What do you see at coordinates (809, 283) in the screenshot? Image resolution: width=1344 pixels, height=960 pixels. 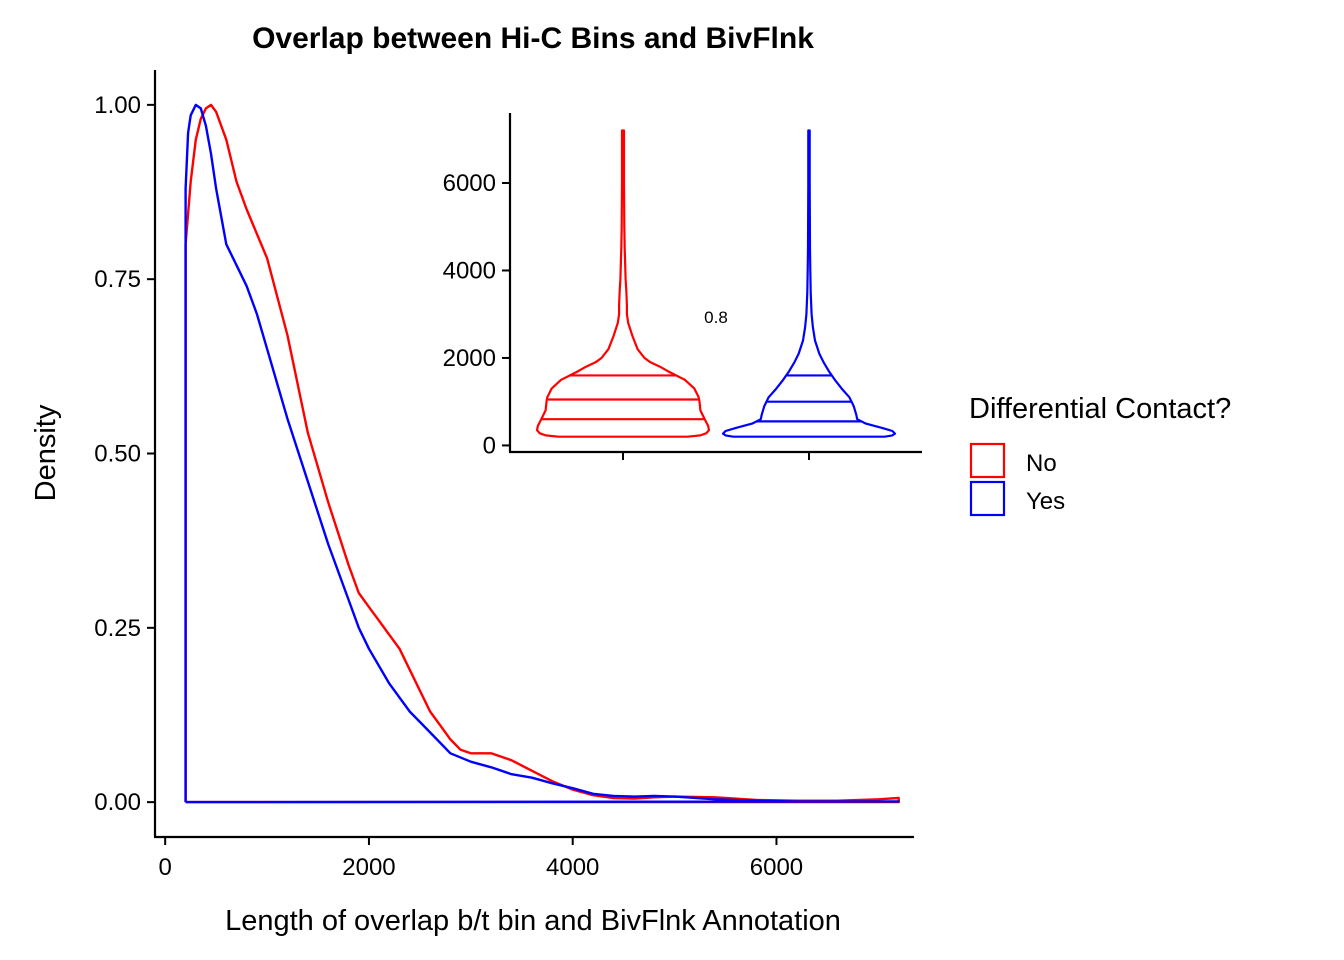 I see `violin-yes` at bounding box center [809, 283].